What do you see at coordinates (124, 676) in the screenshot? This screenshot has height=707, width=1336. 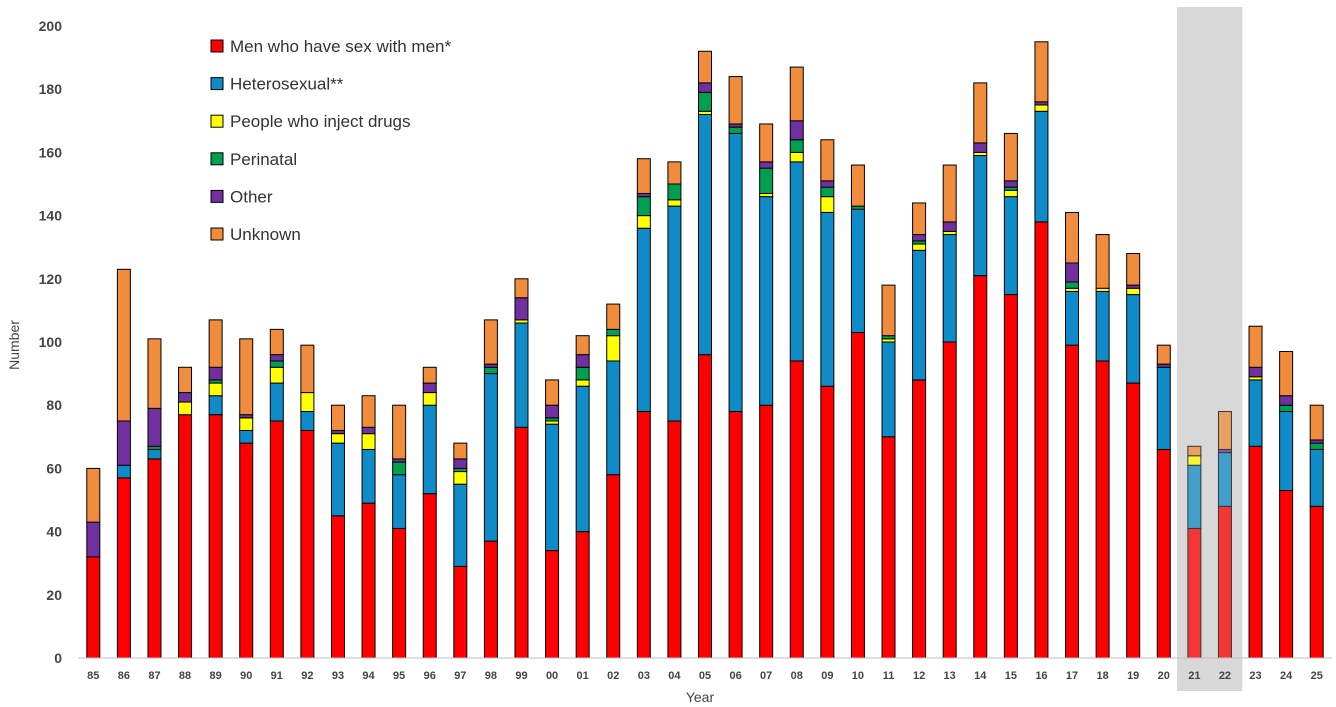 I see `x-tick-label: 86` at bounding box center [124, 676].